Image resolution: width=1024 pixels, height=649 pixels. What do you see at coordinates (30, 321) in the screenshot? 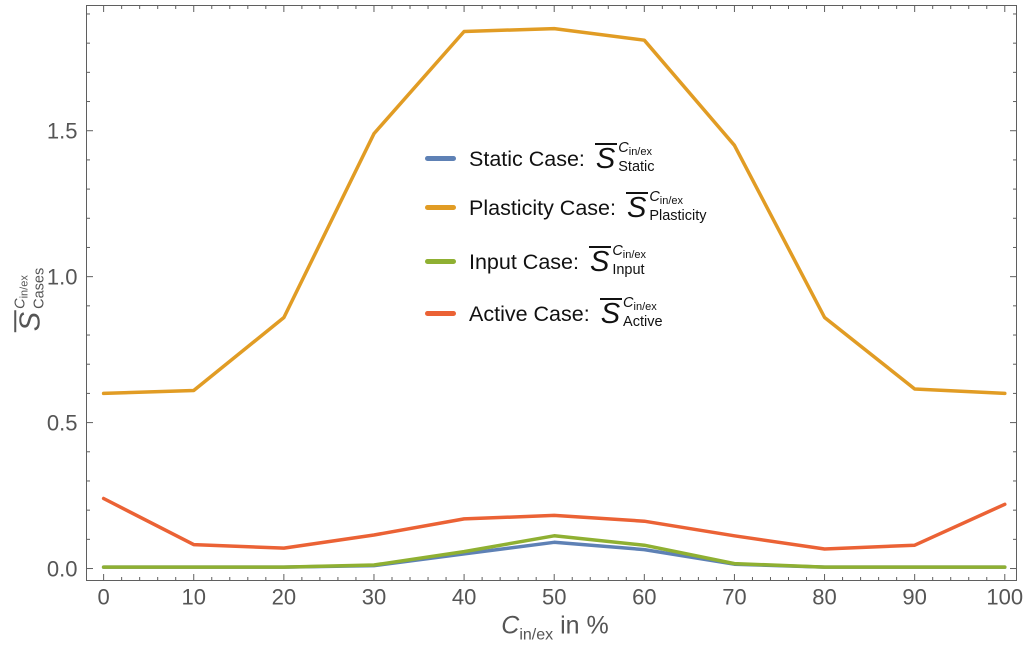
I see `y-label-base: S` at bounding box center [30, 321].